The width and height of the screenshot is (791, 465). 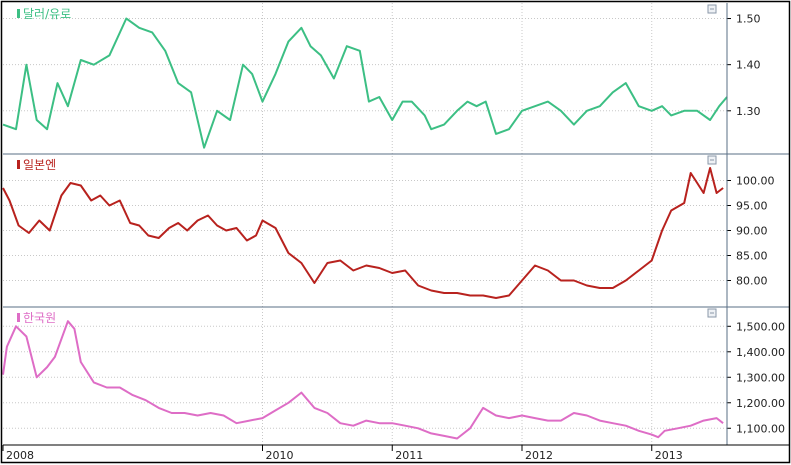 I want to click on y-tick-label: 80.00, so click(x=752, y=281).